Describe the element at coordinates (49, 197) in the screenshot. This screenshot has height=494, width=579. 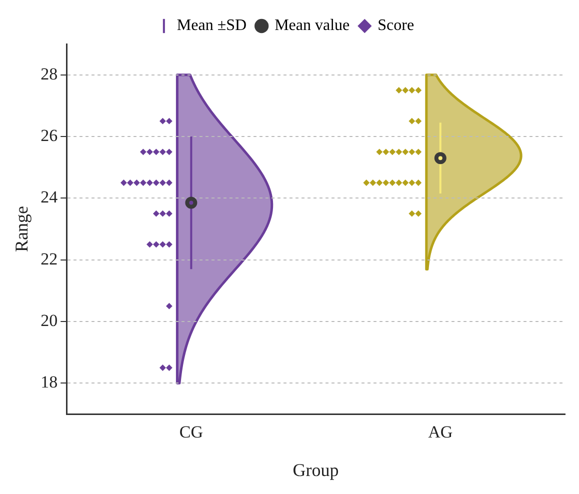
I see `y-tick-label: 24` at that location.